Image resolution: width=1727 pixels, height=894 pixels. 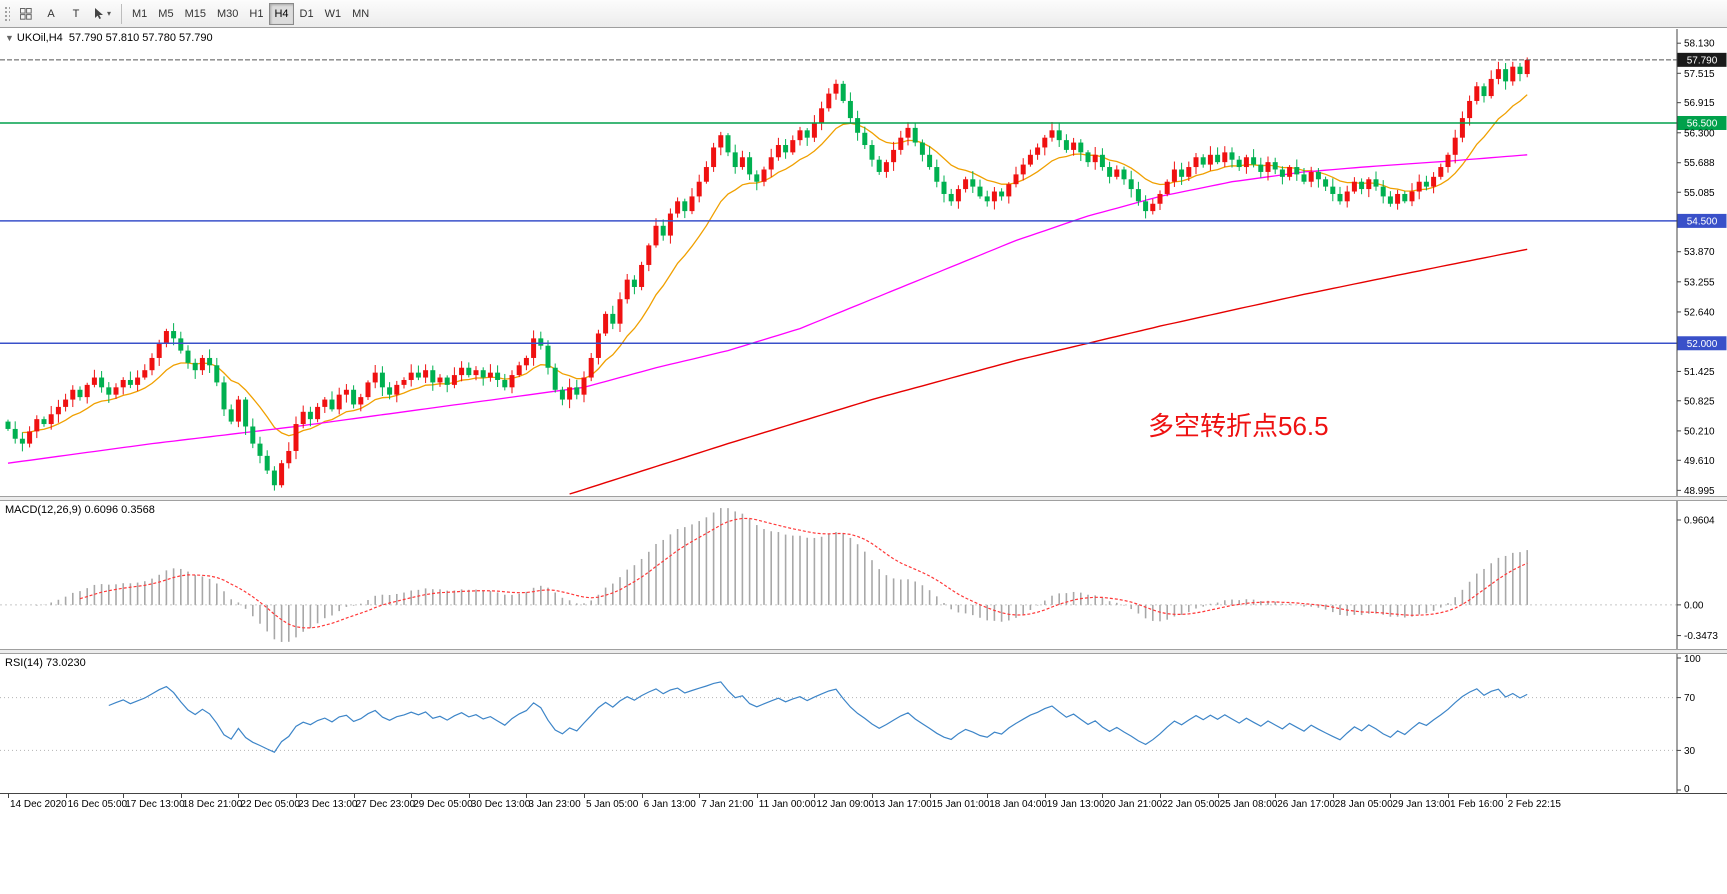 What do you see at coordinates (1534, 804) in the screenshot?
I see `time-label: 2 Feb 22:15` at bounding box center [1534, 804].